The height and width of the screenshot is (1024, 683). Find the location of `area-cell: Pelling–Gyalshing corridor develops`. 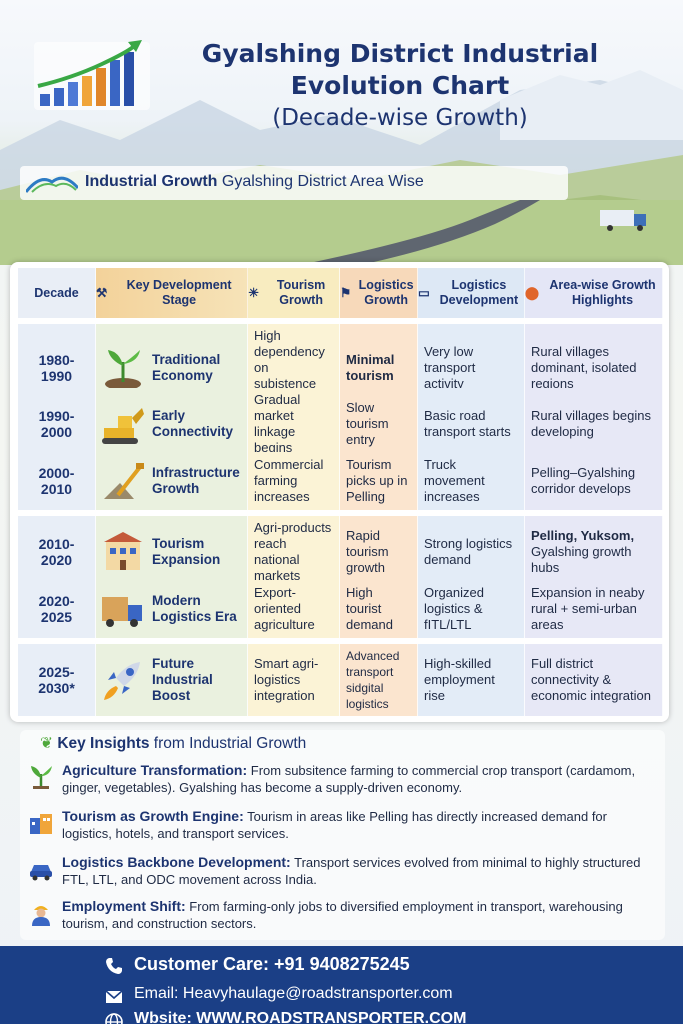

area-cell: Pelling–Gyalshing corridor develops is located at coordinates (594, 481).